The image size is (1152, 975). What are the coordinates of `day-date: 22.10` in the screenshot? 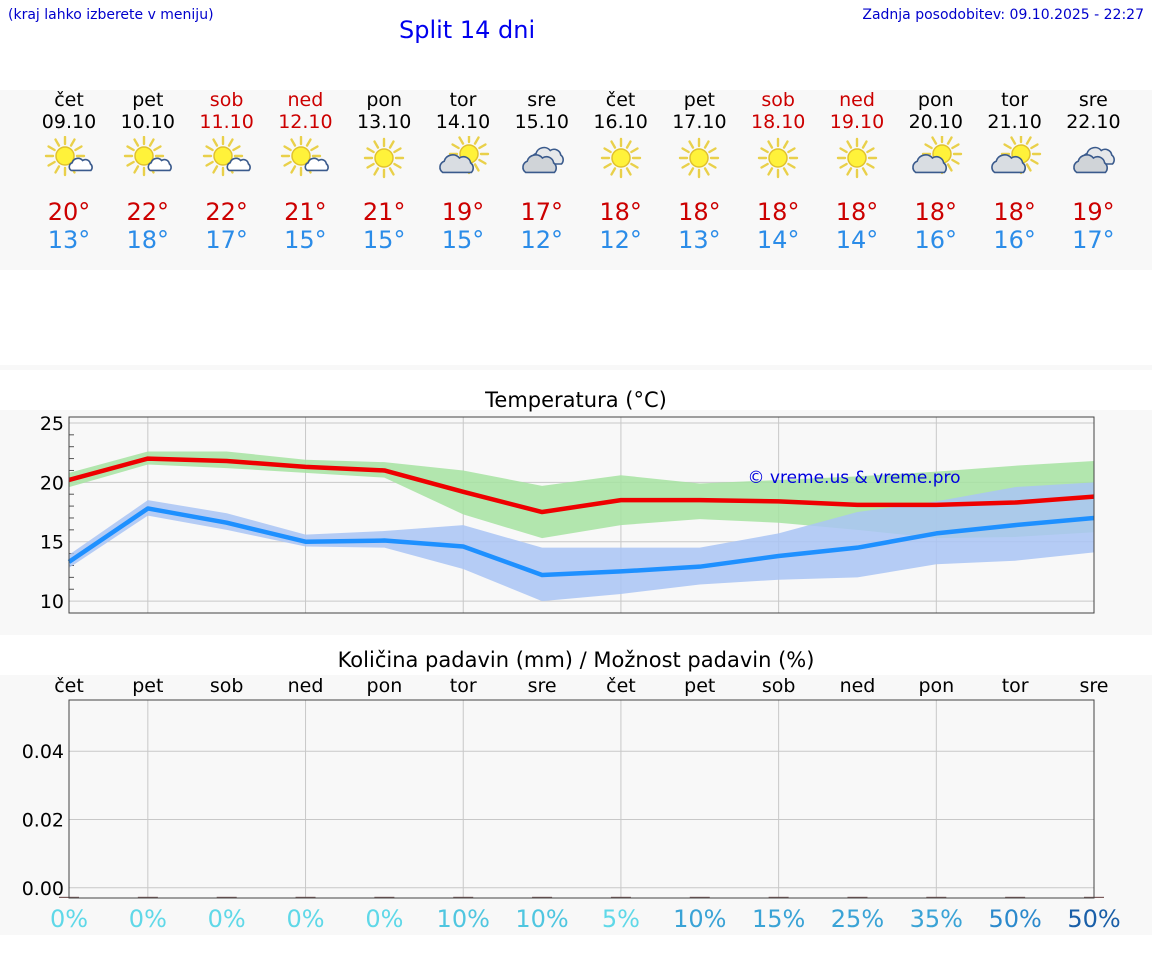 It's located at (1093, 122).